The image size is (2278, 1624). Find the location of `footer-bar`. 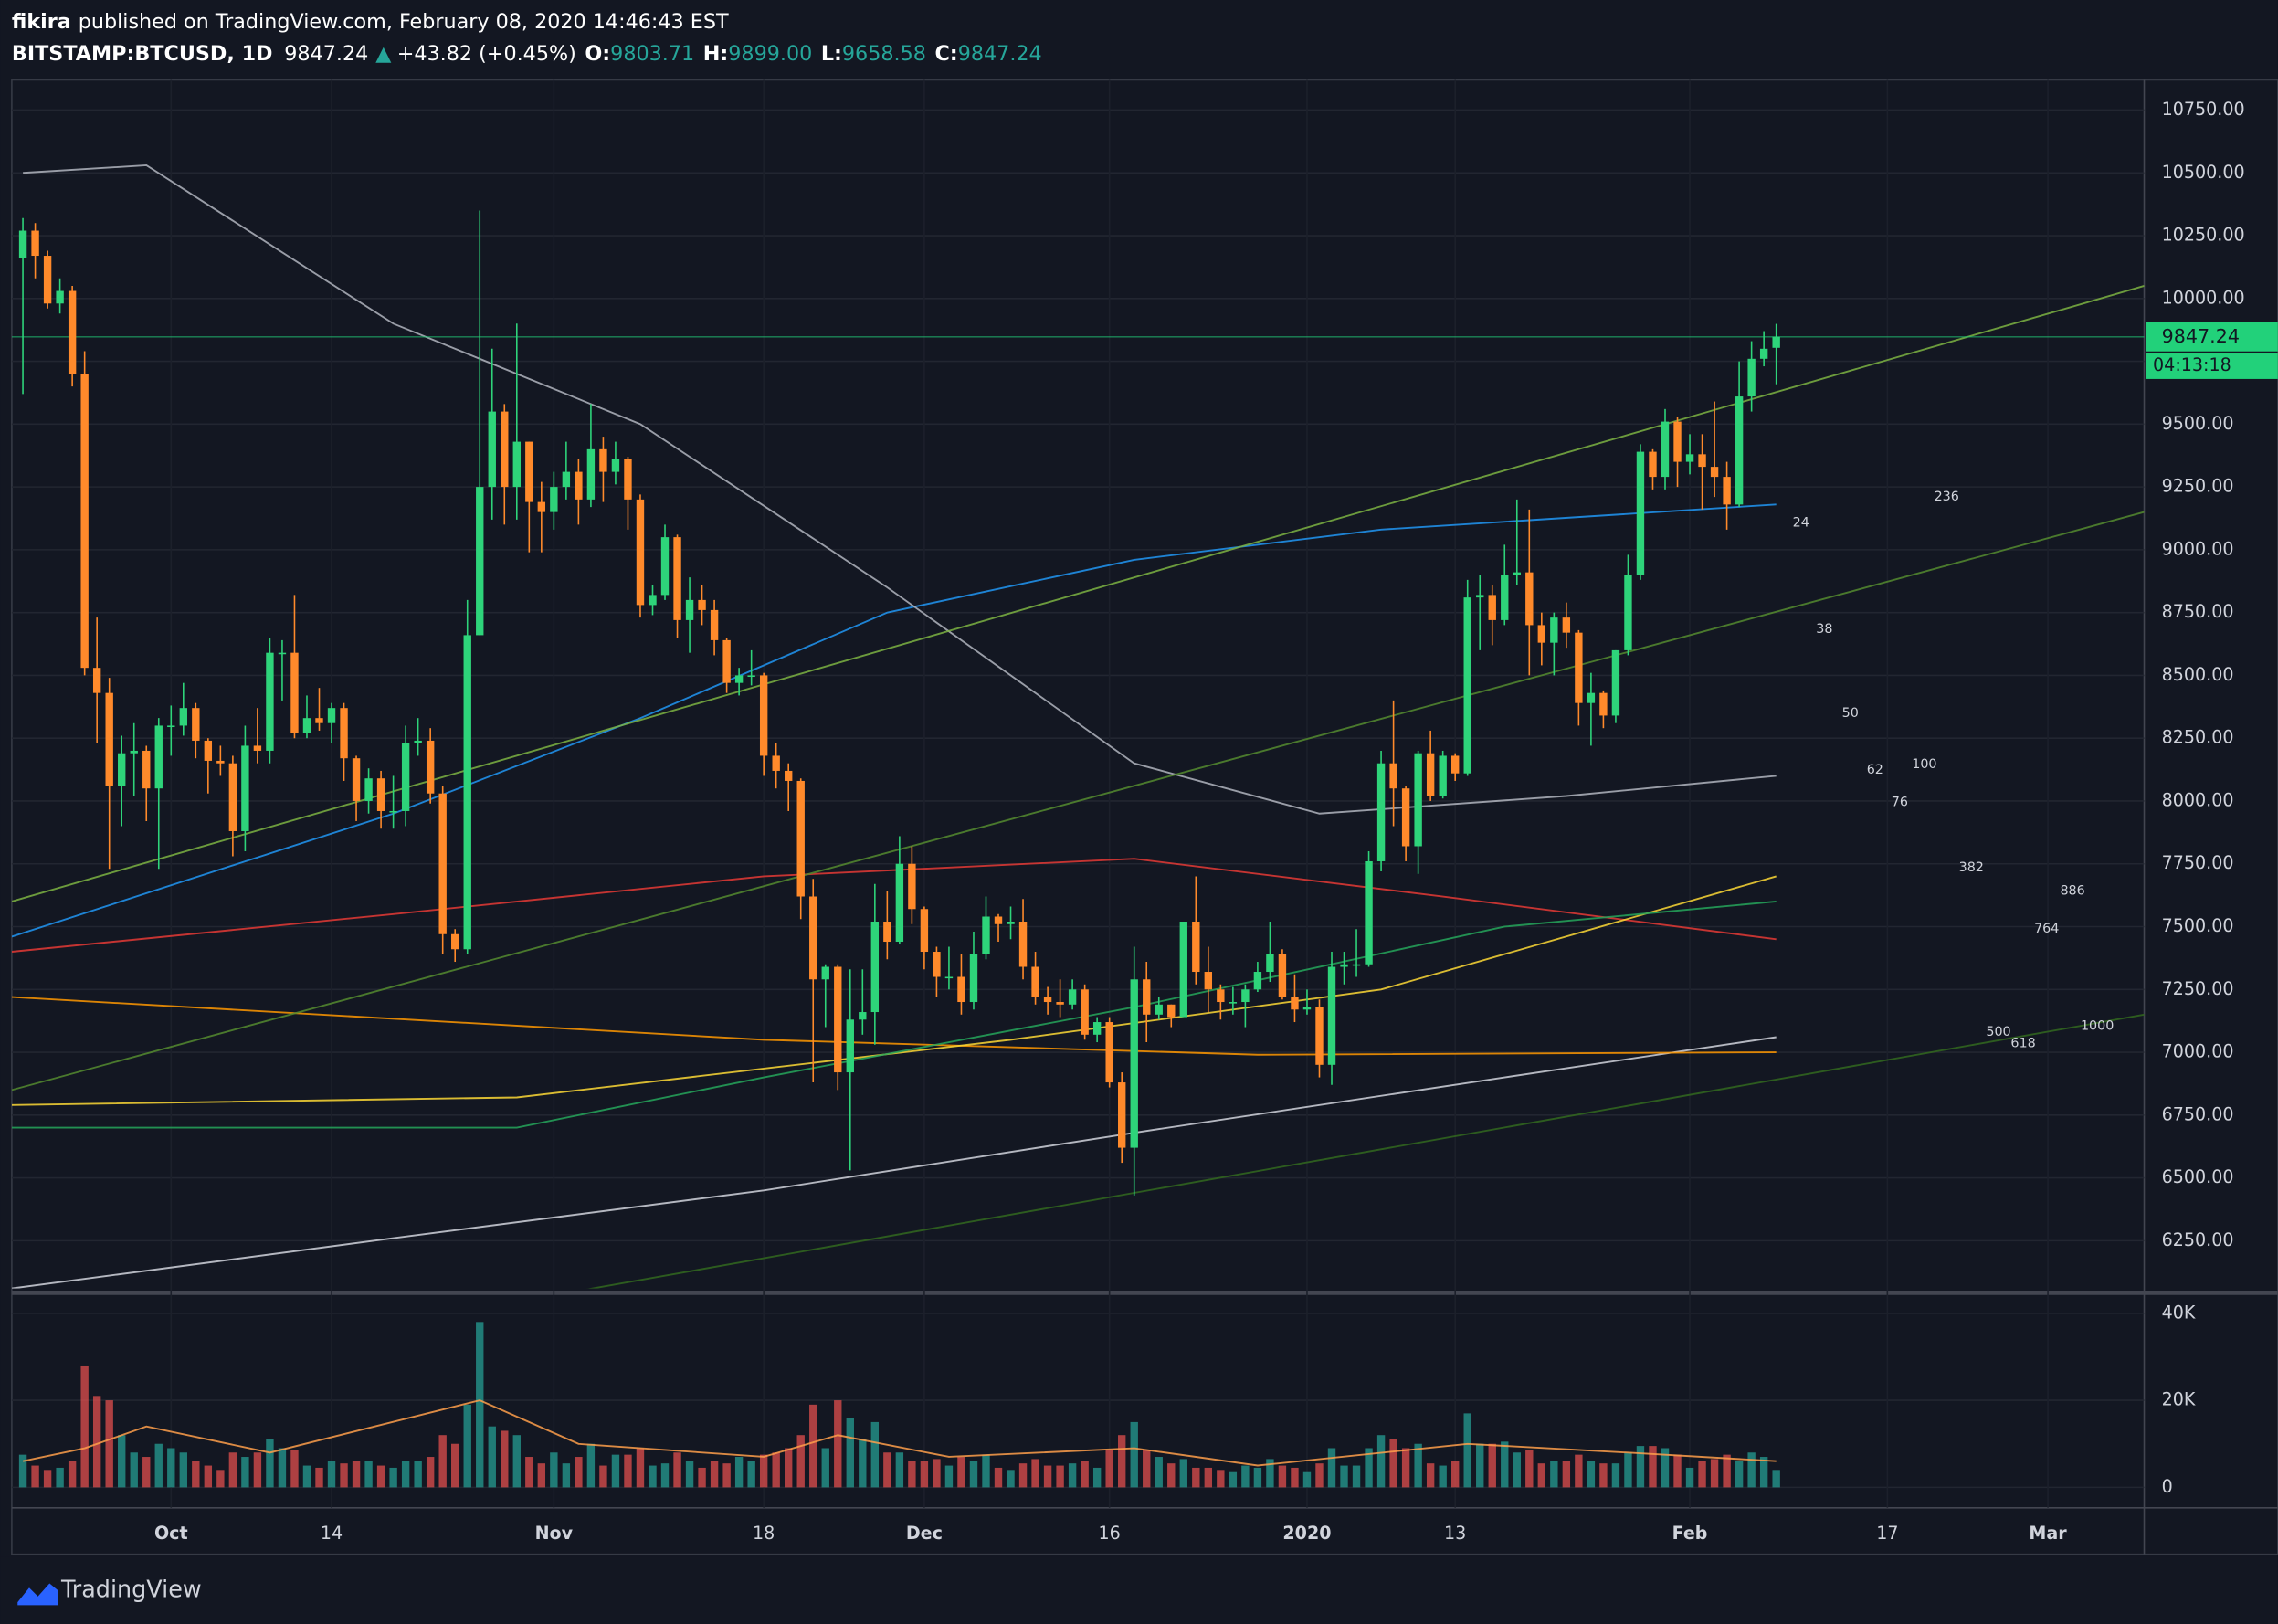

footer-bar is located at coordinates (1139, 1590).